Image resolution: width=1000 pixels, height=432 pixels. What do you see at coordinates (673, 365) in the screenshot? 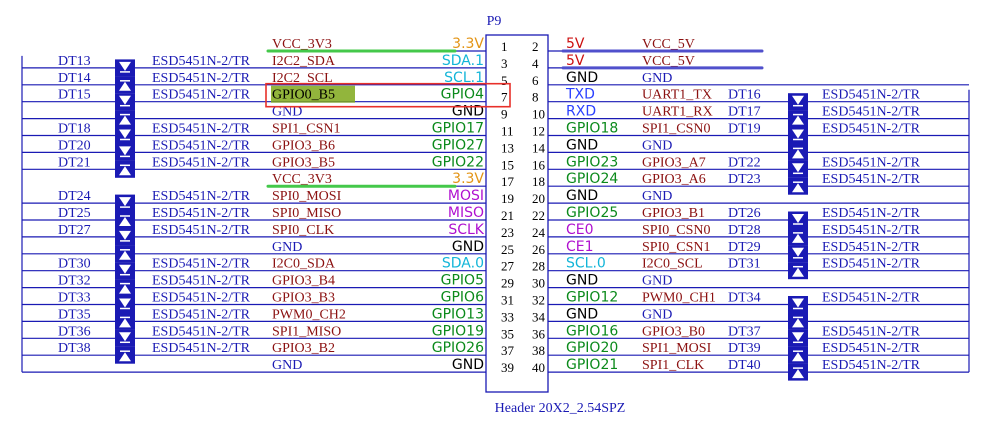
I see `right-net-label: SPI1_CLK` at bounding box center [673, 365].